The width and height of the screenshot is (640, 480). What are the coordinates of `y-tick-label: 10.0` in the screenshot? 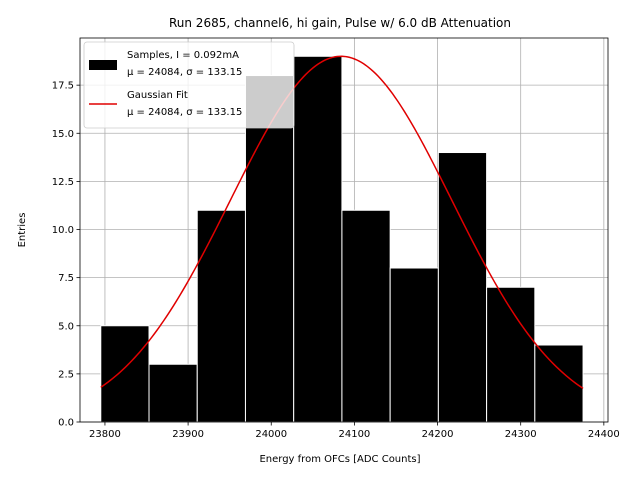 It's located at (63, 230).